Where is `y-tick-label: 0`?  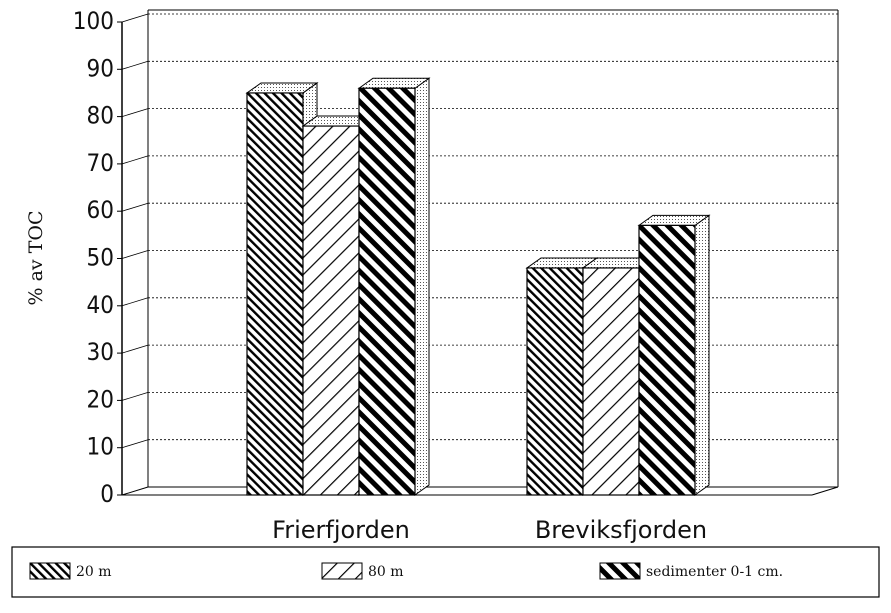 y-tick-label: 0 is located at coordinates (107, 494).